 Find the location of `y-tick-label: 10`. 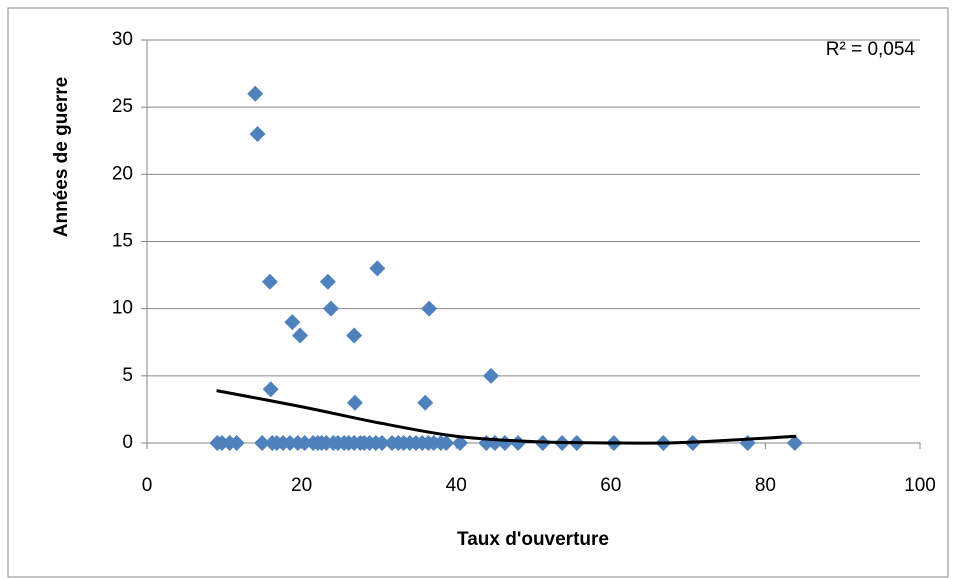

y-tick-label: 10 is located at coordinates (122, 308).